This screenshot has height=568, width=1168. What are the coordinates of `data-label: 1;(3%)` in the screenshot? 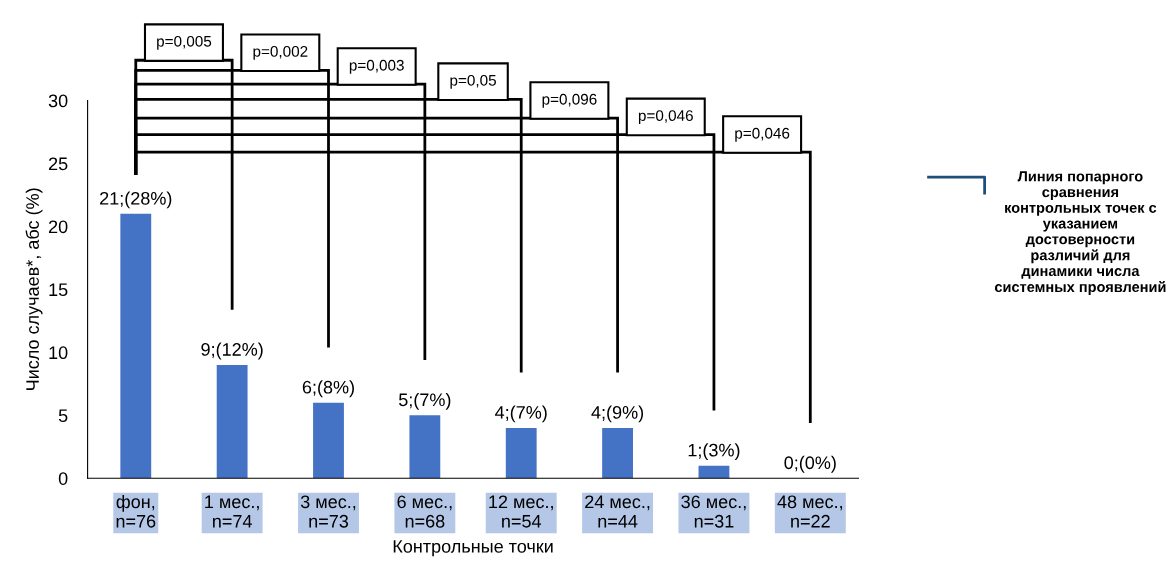 It's located at (714, 452).